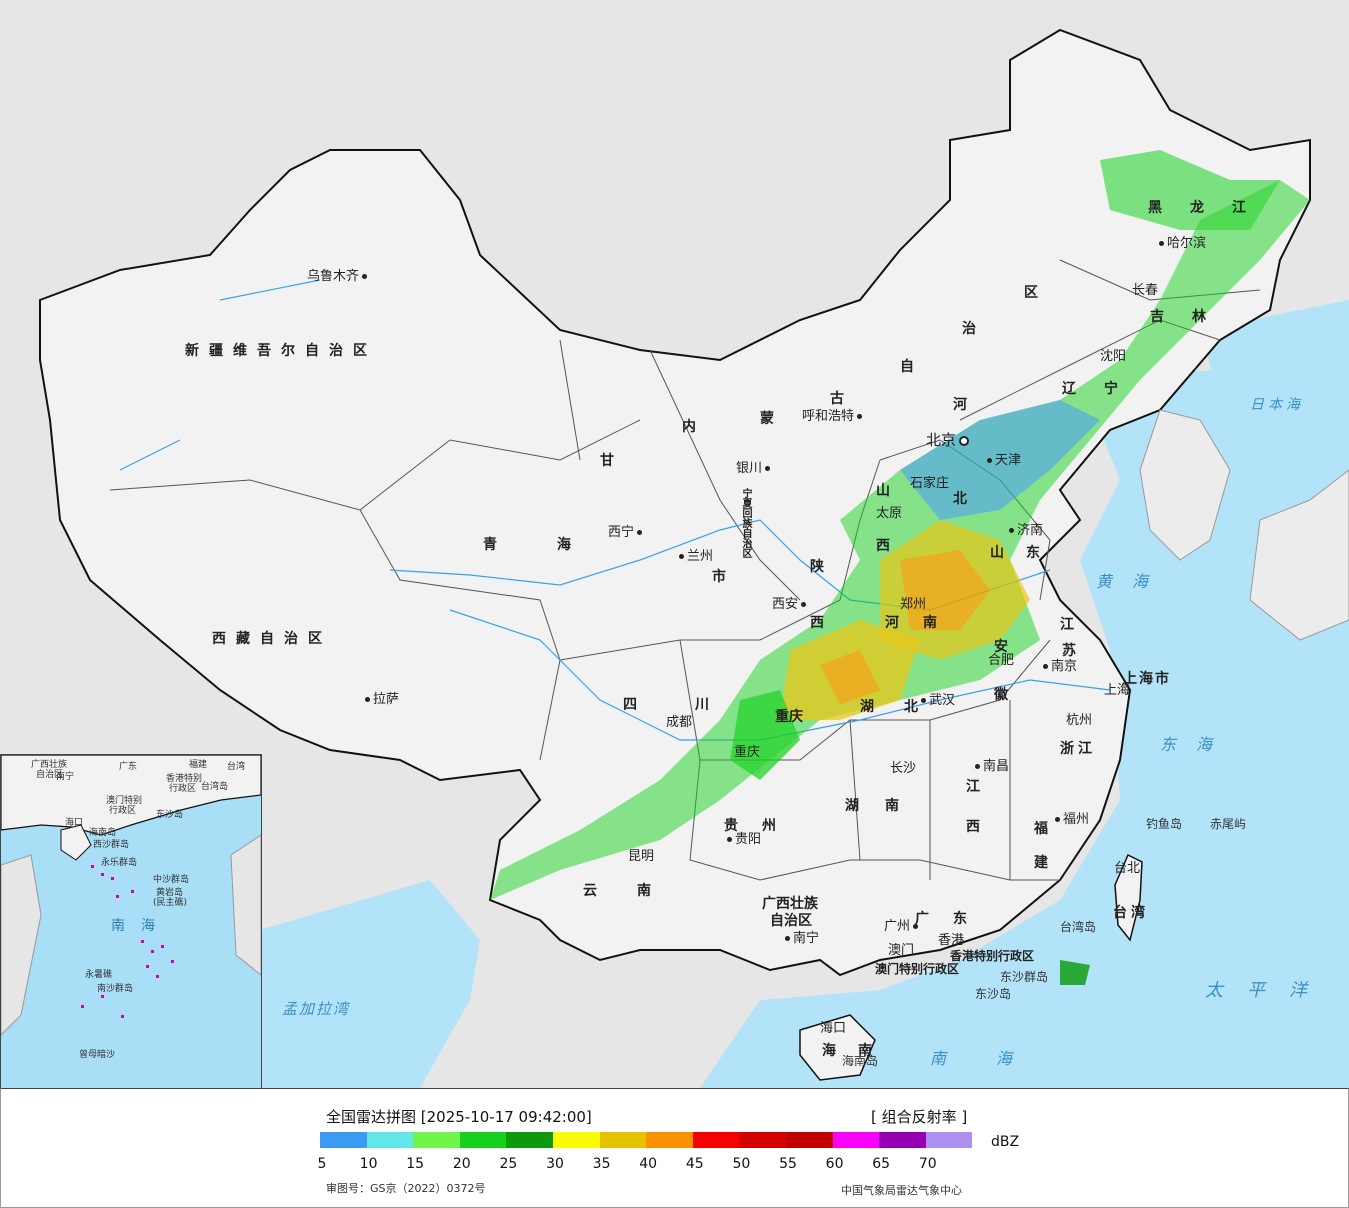 Image resolution: width=1349 pixels, height=1208 pixels. I want to click on legend-tick-30: 30, so click(555, 1164).